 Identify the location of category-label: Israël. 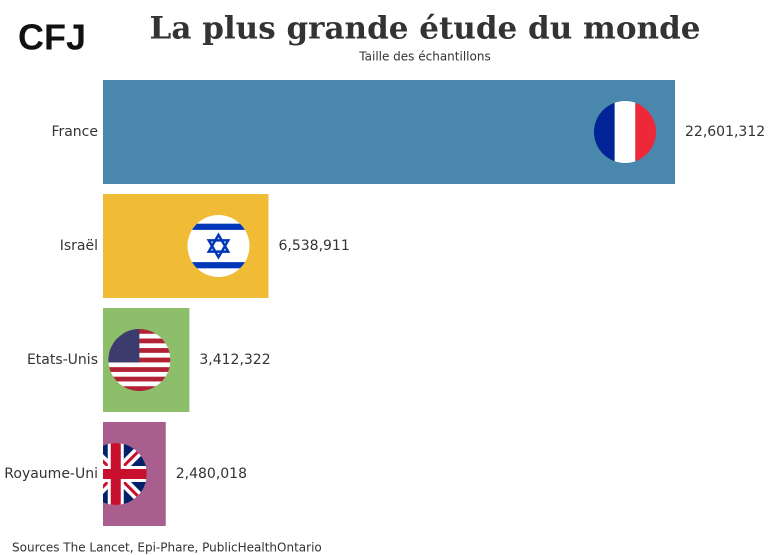
(79, 246).